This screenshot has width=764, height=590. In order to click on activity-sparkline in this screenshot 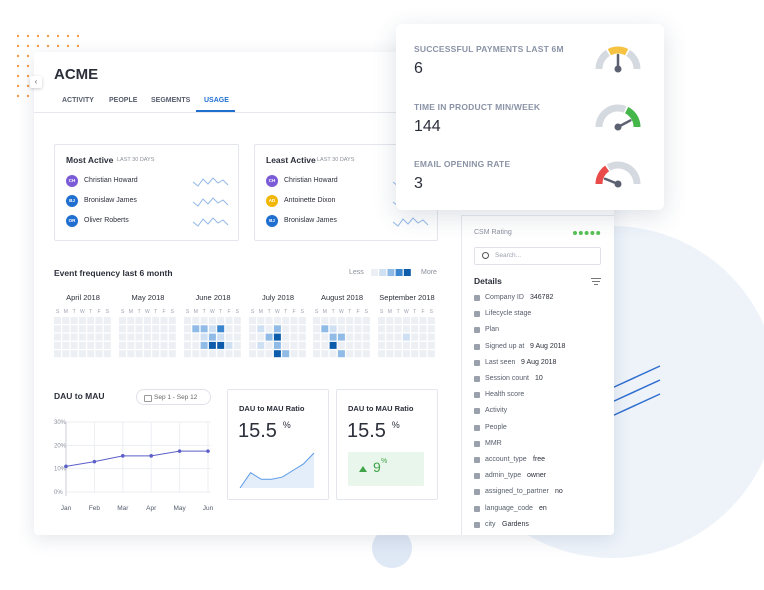, I will do `click(210, 182)`.